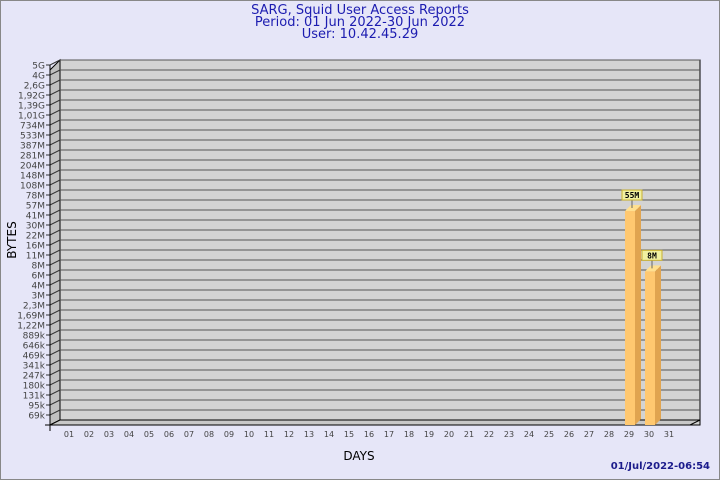  Describe the element at coordinates (39, 277) in the screenshot. I see `y-tick-label: 6M` at that location.